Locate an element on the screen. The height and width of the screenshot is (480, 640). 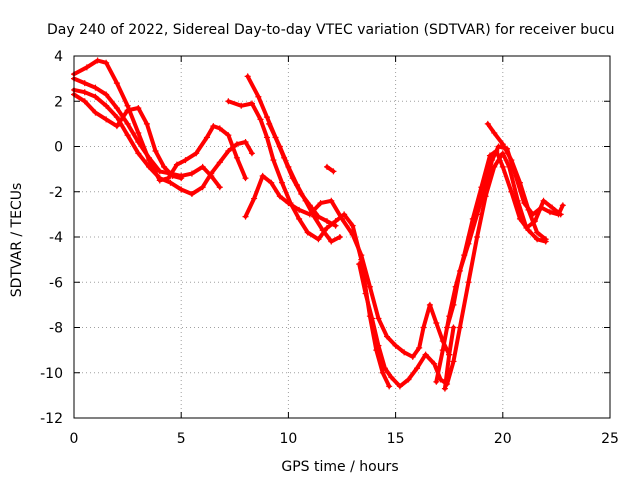
y-tick-label: -6 is located at coordinates (56, 283).